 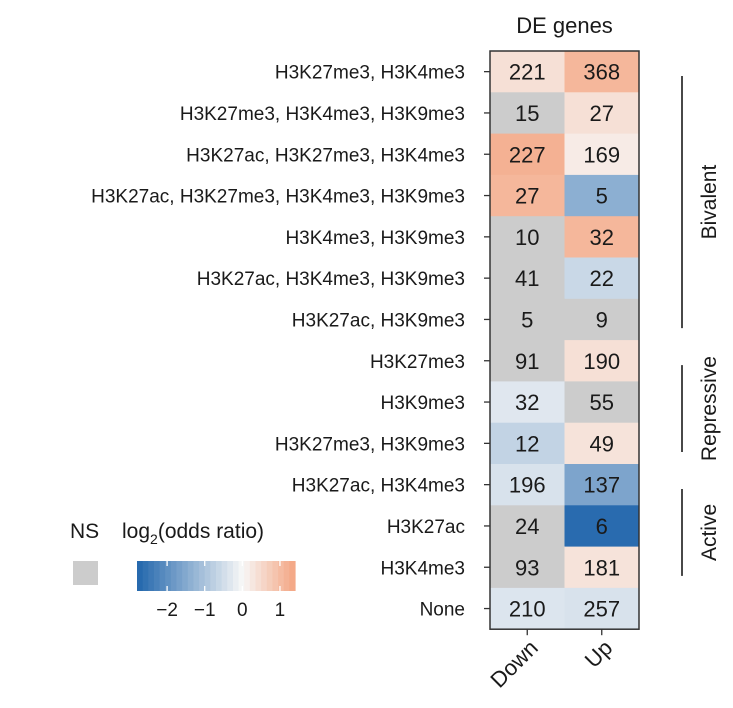 I want to click on cell-value-6-up: 9, so click(x=602, y=319).